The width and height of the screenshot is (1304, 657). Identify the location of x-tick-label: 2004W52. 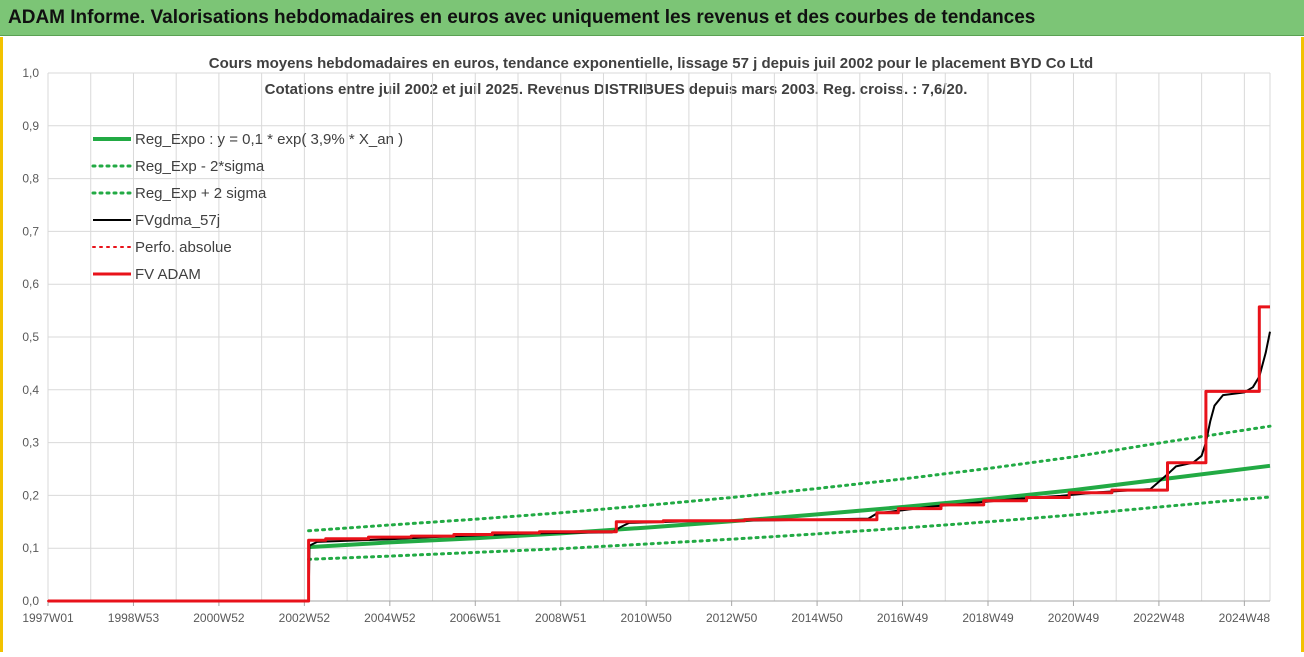
(390, 618).